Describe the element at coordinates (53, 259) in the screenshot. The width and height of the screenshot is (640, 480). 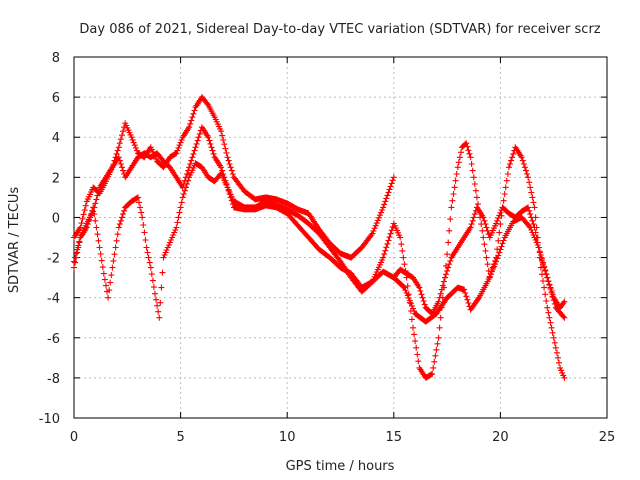
I see `y-tick-label: -2` at that location.